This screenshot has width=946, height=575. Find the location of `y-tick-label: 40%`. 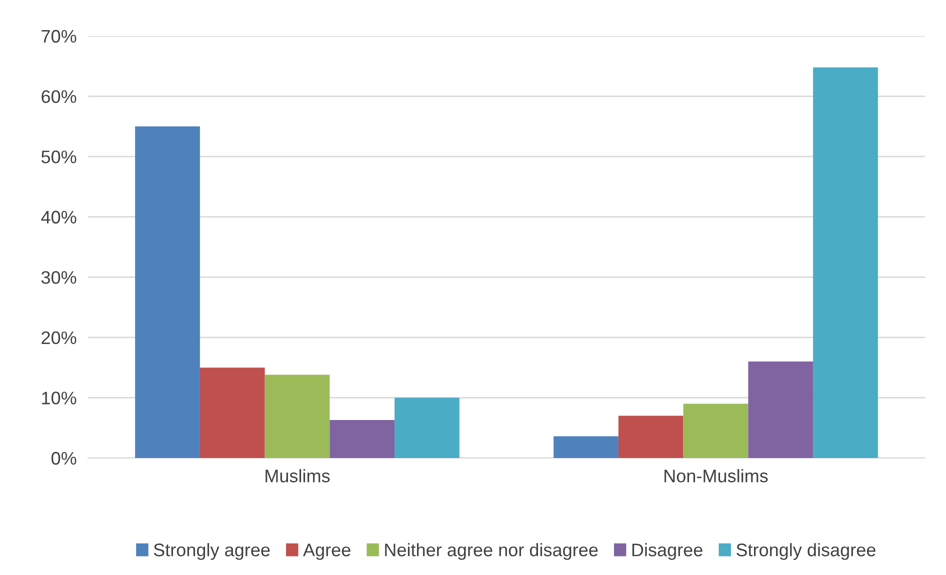

y-tick-label: 40% is located at coordinates (58, 217).